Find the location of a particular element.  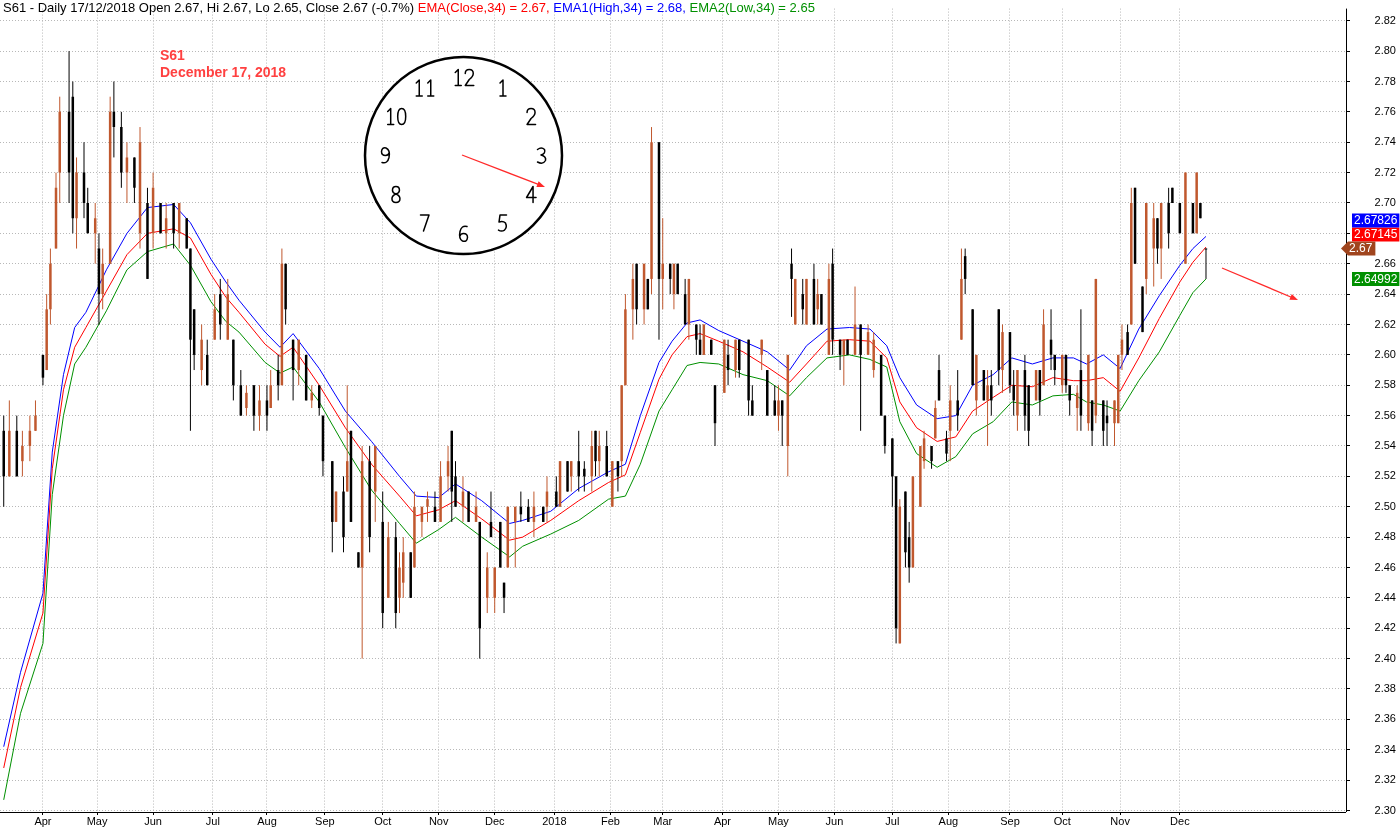

text: EMA(Close,34) = 2.67, is located at coordinates (483, 8).